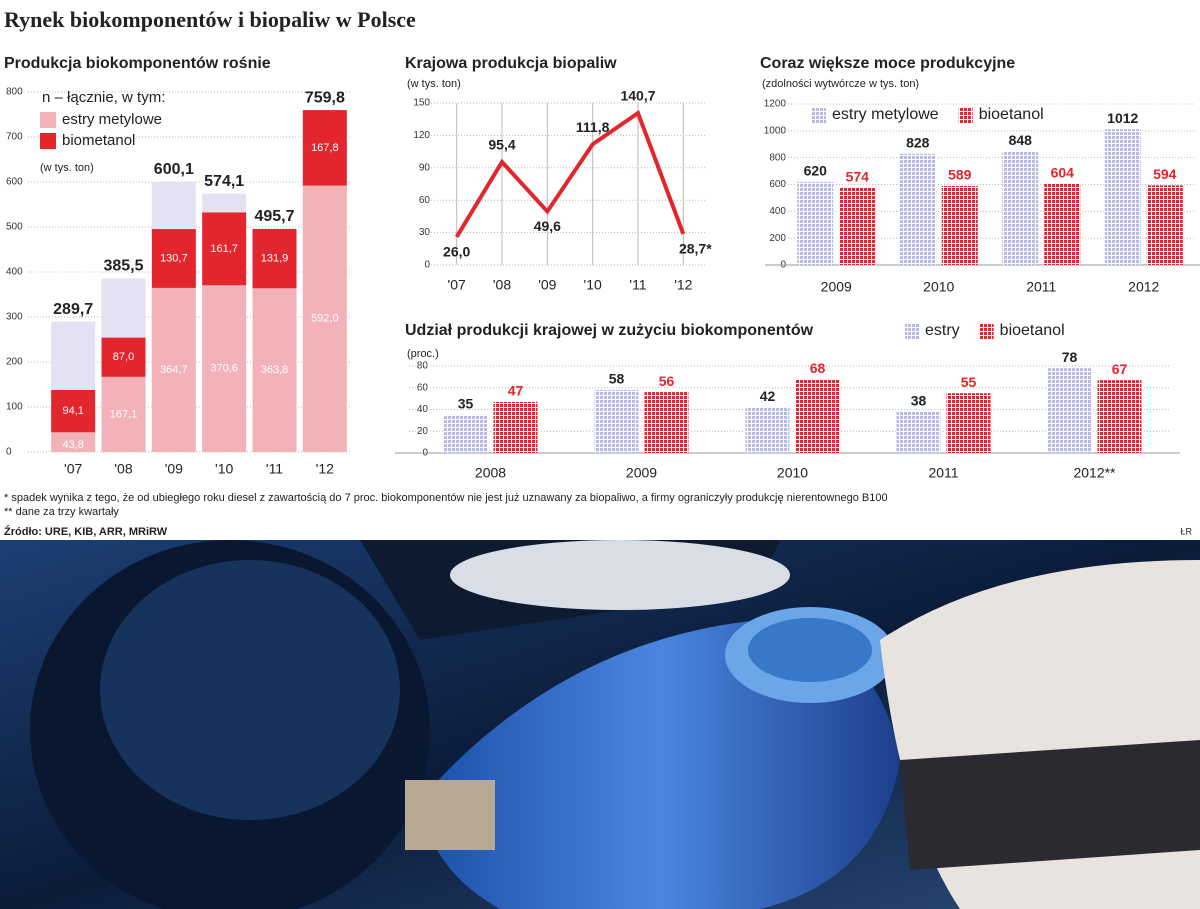 This screenshot has width=1200, height=909. What do you see at coordinates (86, 531) in the screenshot?
I see `source: Źródło: URE, KIB, ARR, MRiRW` at bounding box center [86, 531].